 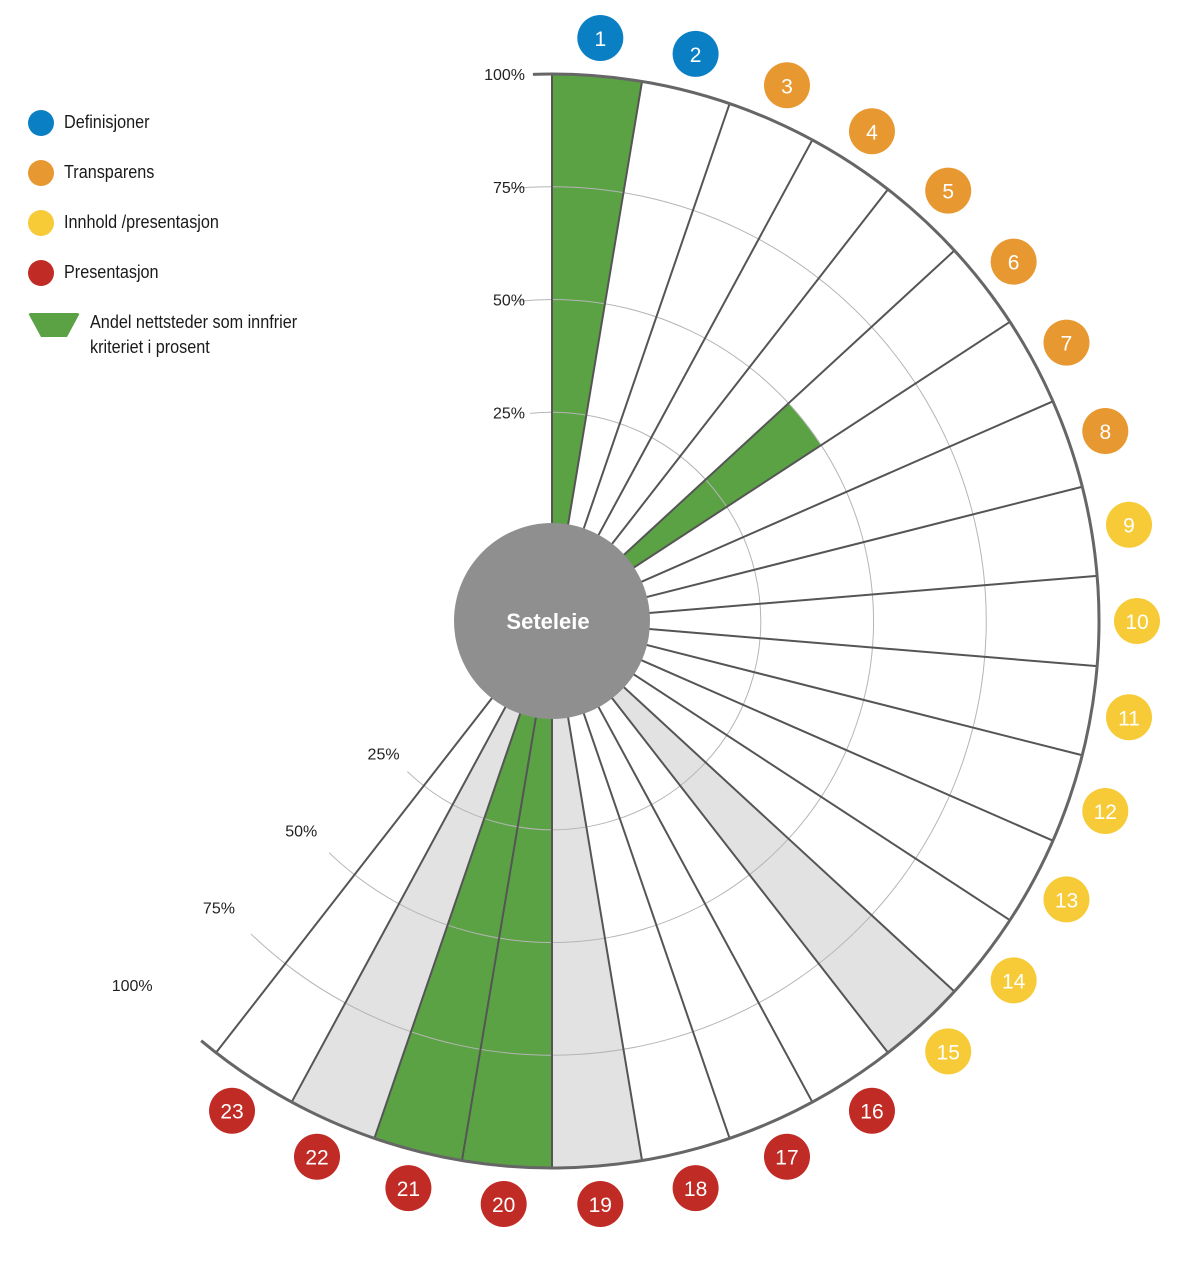 I want to click on badge-number: 15, so click(x=948, y=1052).